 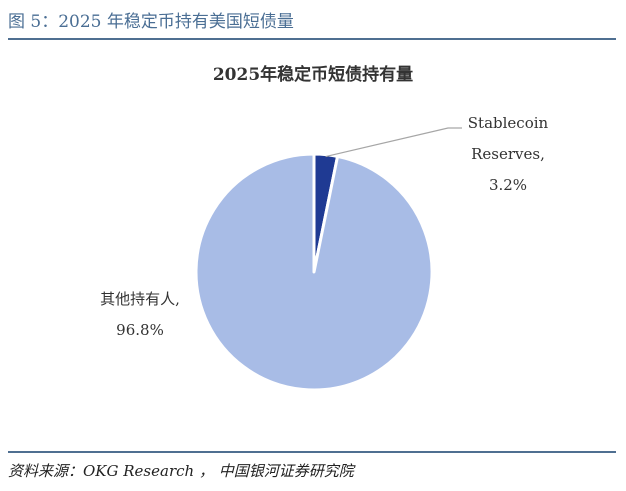 What do you see at coordinates (312, 39) in the screenshot?
I see `top-divider` at bounding box center [312, 39].